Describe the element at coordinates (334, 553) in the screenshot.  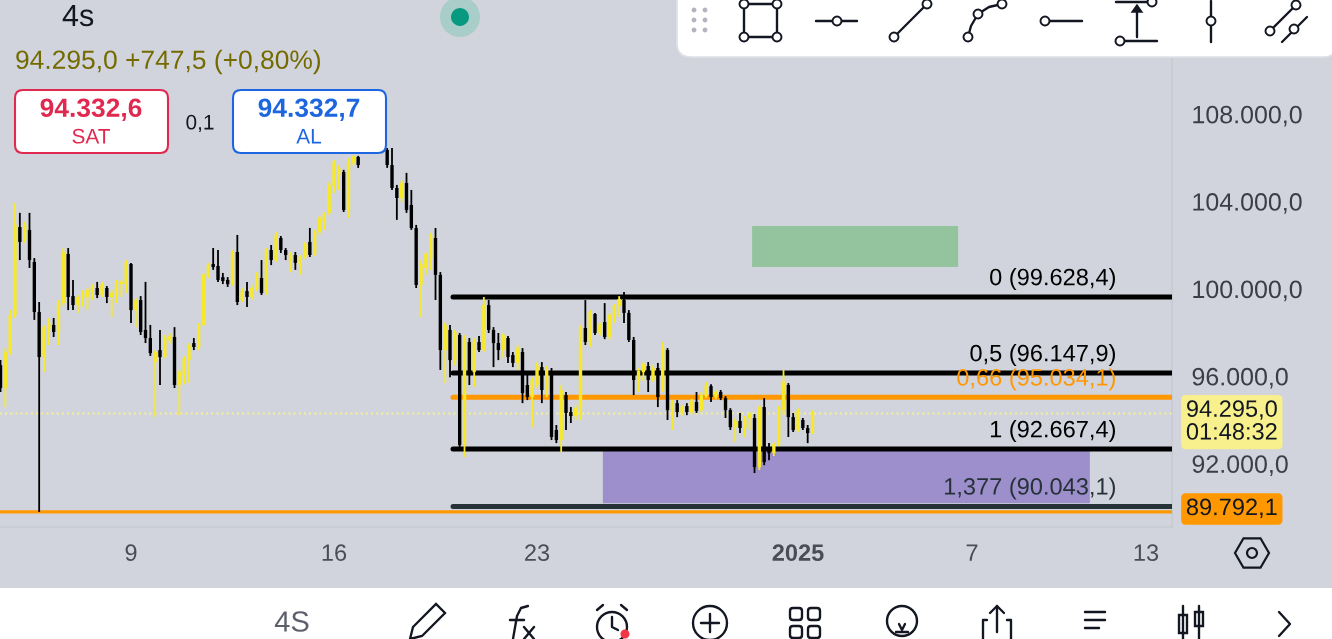
I see `x-tick-label: 16` at that location.